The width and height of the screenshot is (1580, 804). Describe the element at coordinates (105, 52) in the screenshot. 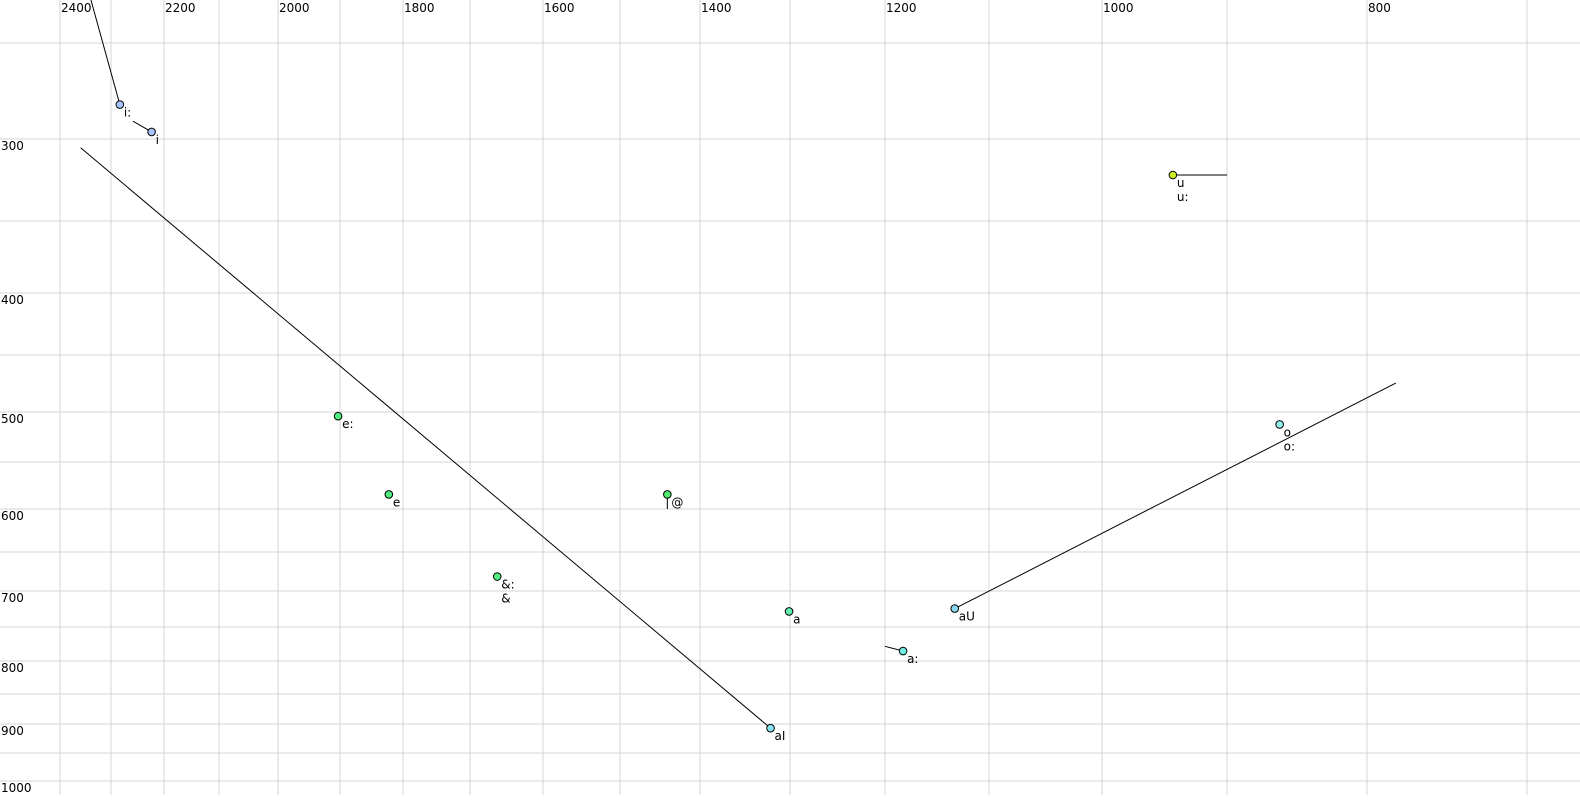

I see `trajectory-i:` at that location.